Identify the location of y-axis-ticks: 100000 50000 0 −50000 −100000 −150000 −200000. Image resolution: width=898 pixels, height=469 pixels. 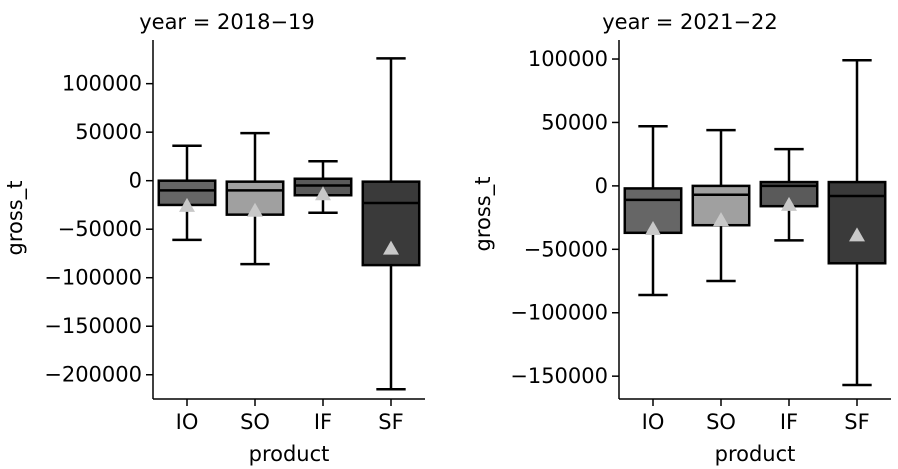
(98, 229).